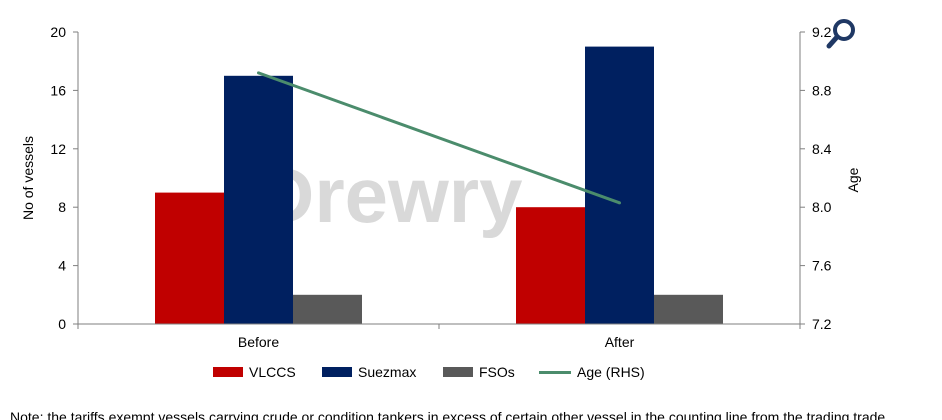 The height and width of the screenshot is (420, 942). Describe the element at coordinates (337, 372) in the screenshot. I see `legend-swatch-suezmax` at that location.